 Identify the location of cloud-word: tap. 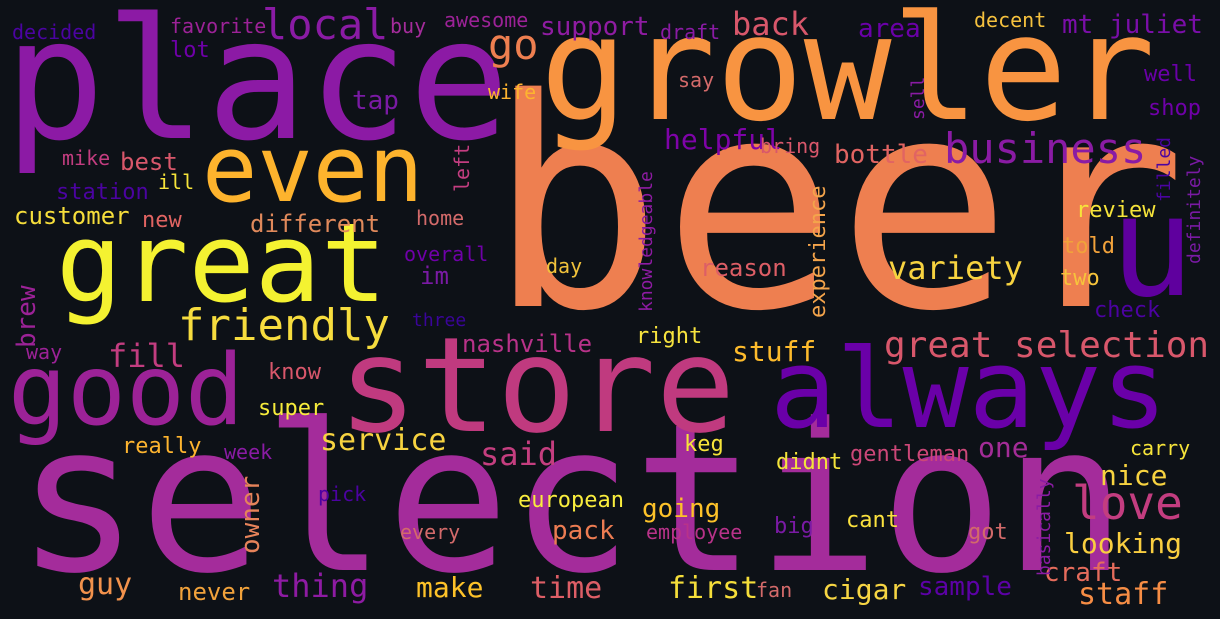
(375, 101).